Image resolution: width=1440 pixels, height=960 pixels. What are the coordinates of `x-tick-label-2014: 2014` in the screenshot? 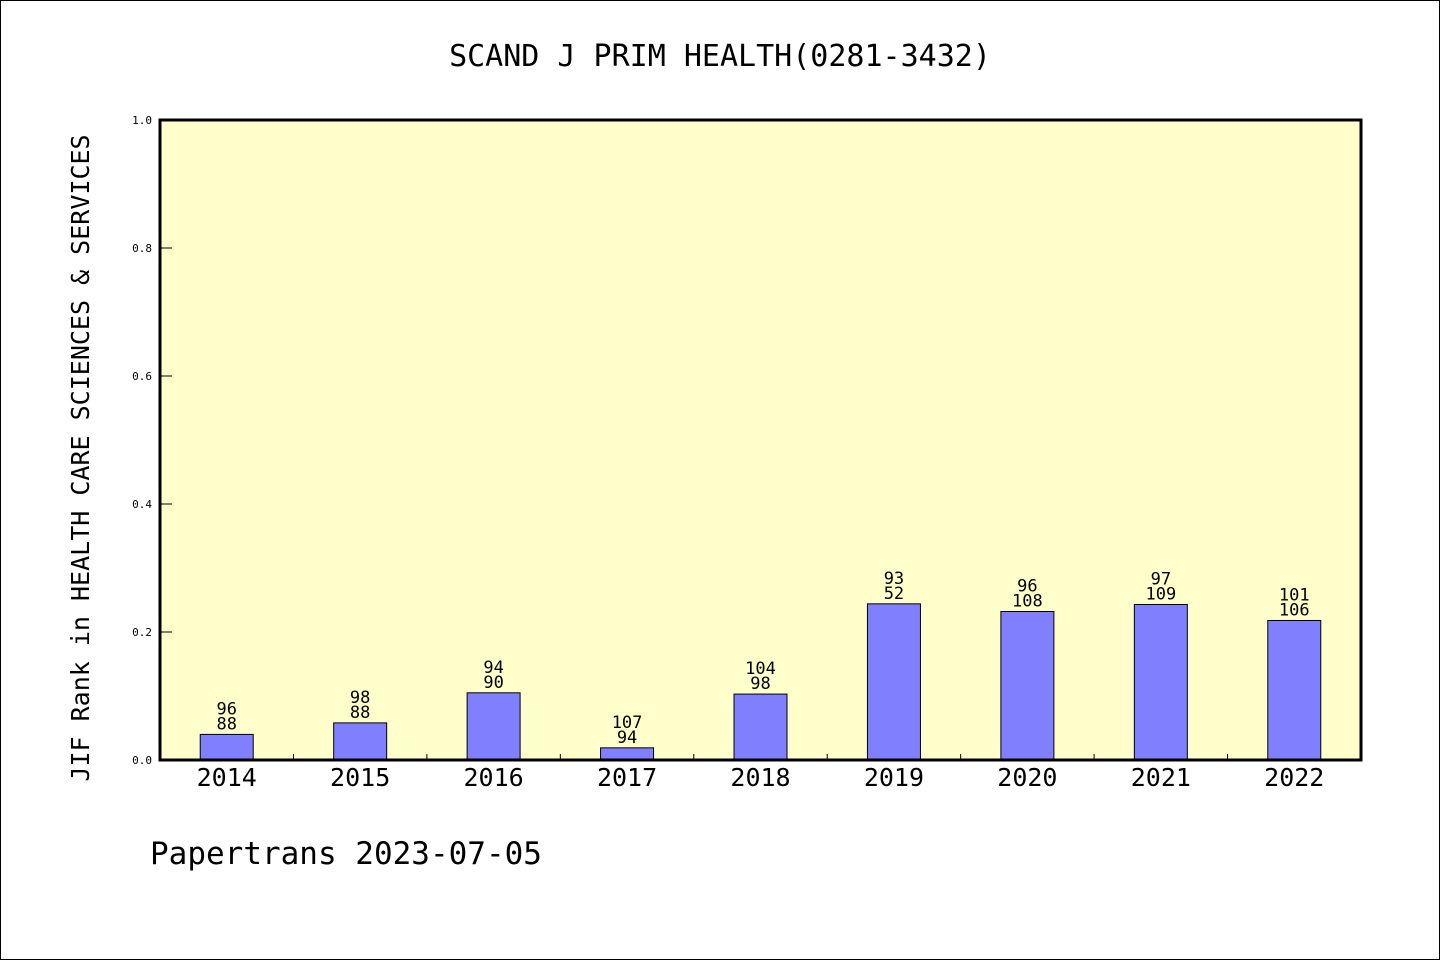 It's located at (227, 777).